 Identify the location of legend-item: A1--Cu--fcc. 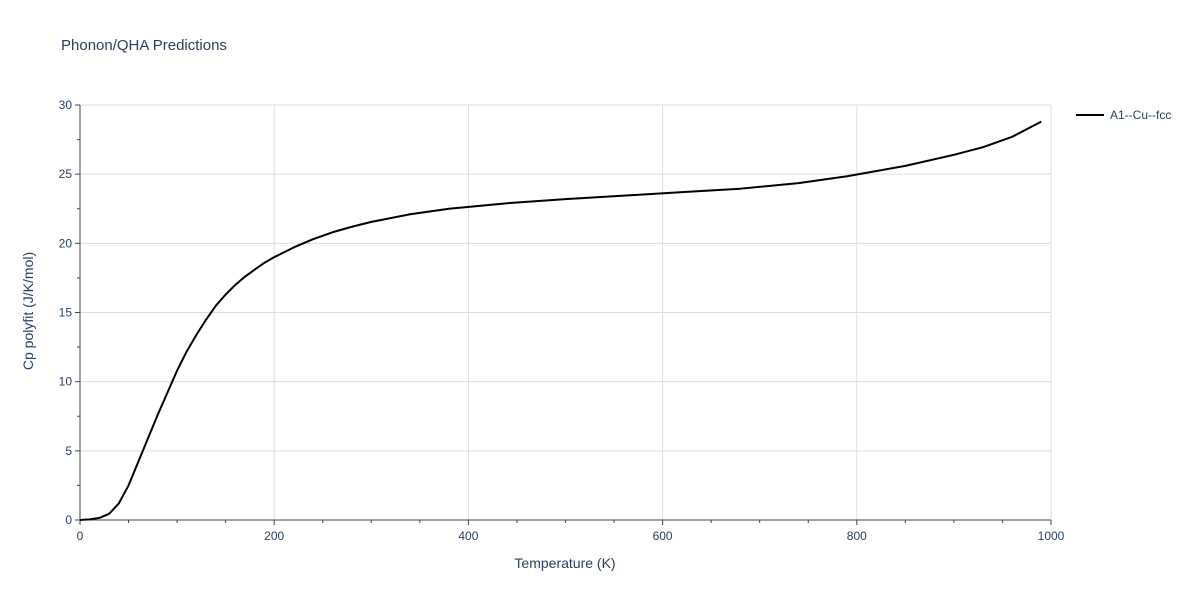
(1123, 115).